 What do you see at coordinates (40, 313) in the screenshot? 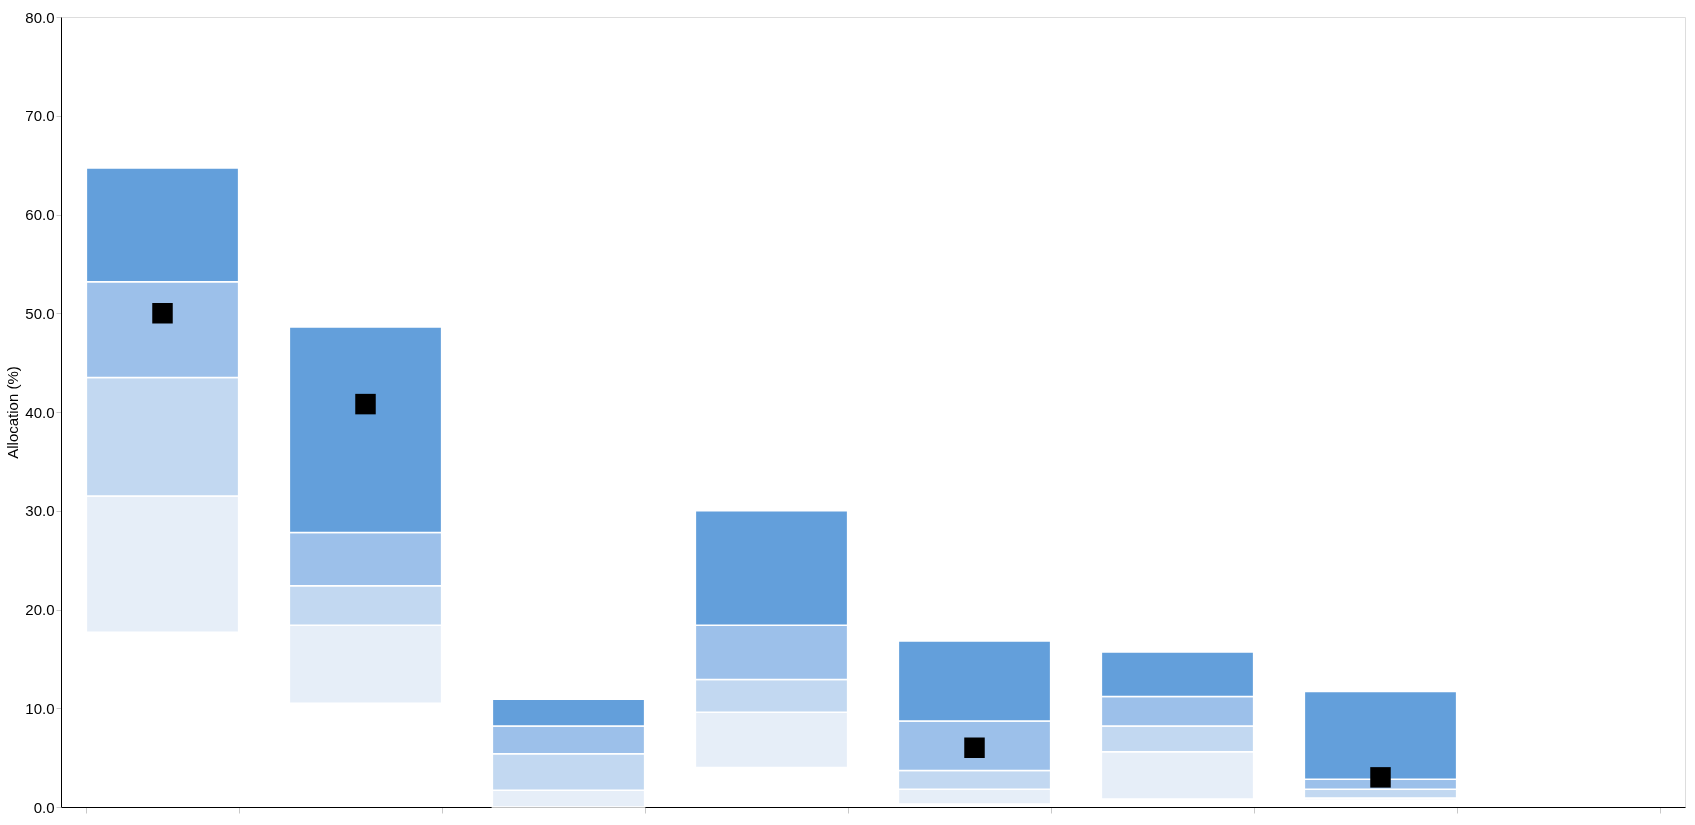
I see `y-tick-label: 50.0` at bounding box center [40, 313].